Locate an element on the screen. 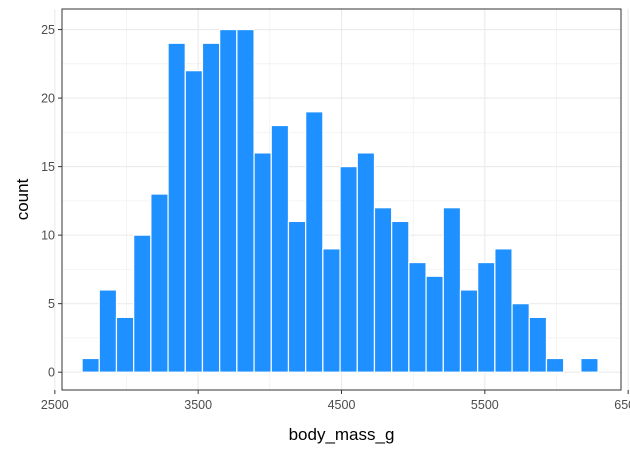  x-tick-label: 4500 is located at coordinates (342, 405).